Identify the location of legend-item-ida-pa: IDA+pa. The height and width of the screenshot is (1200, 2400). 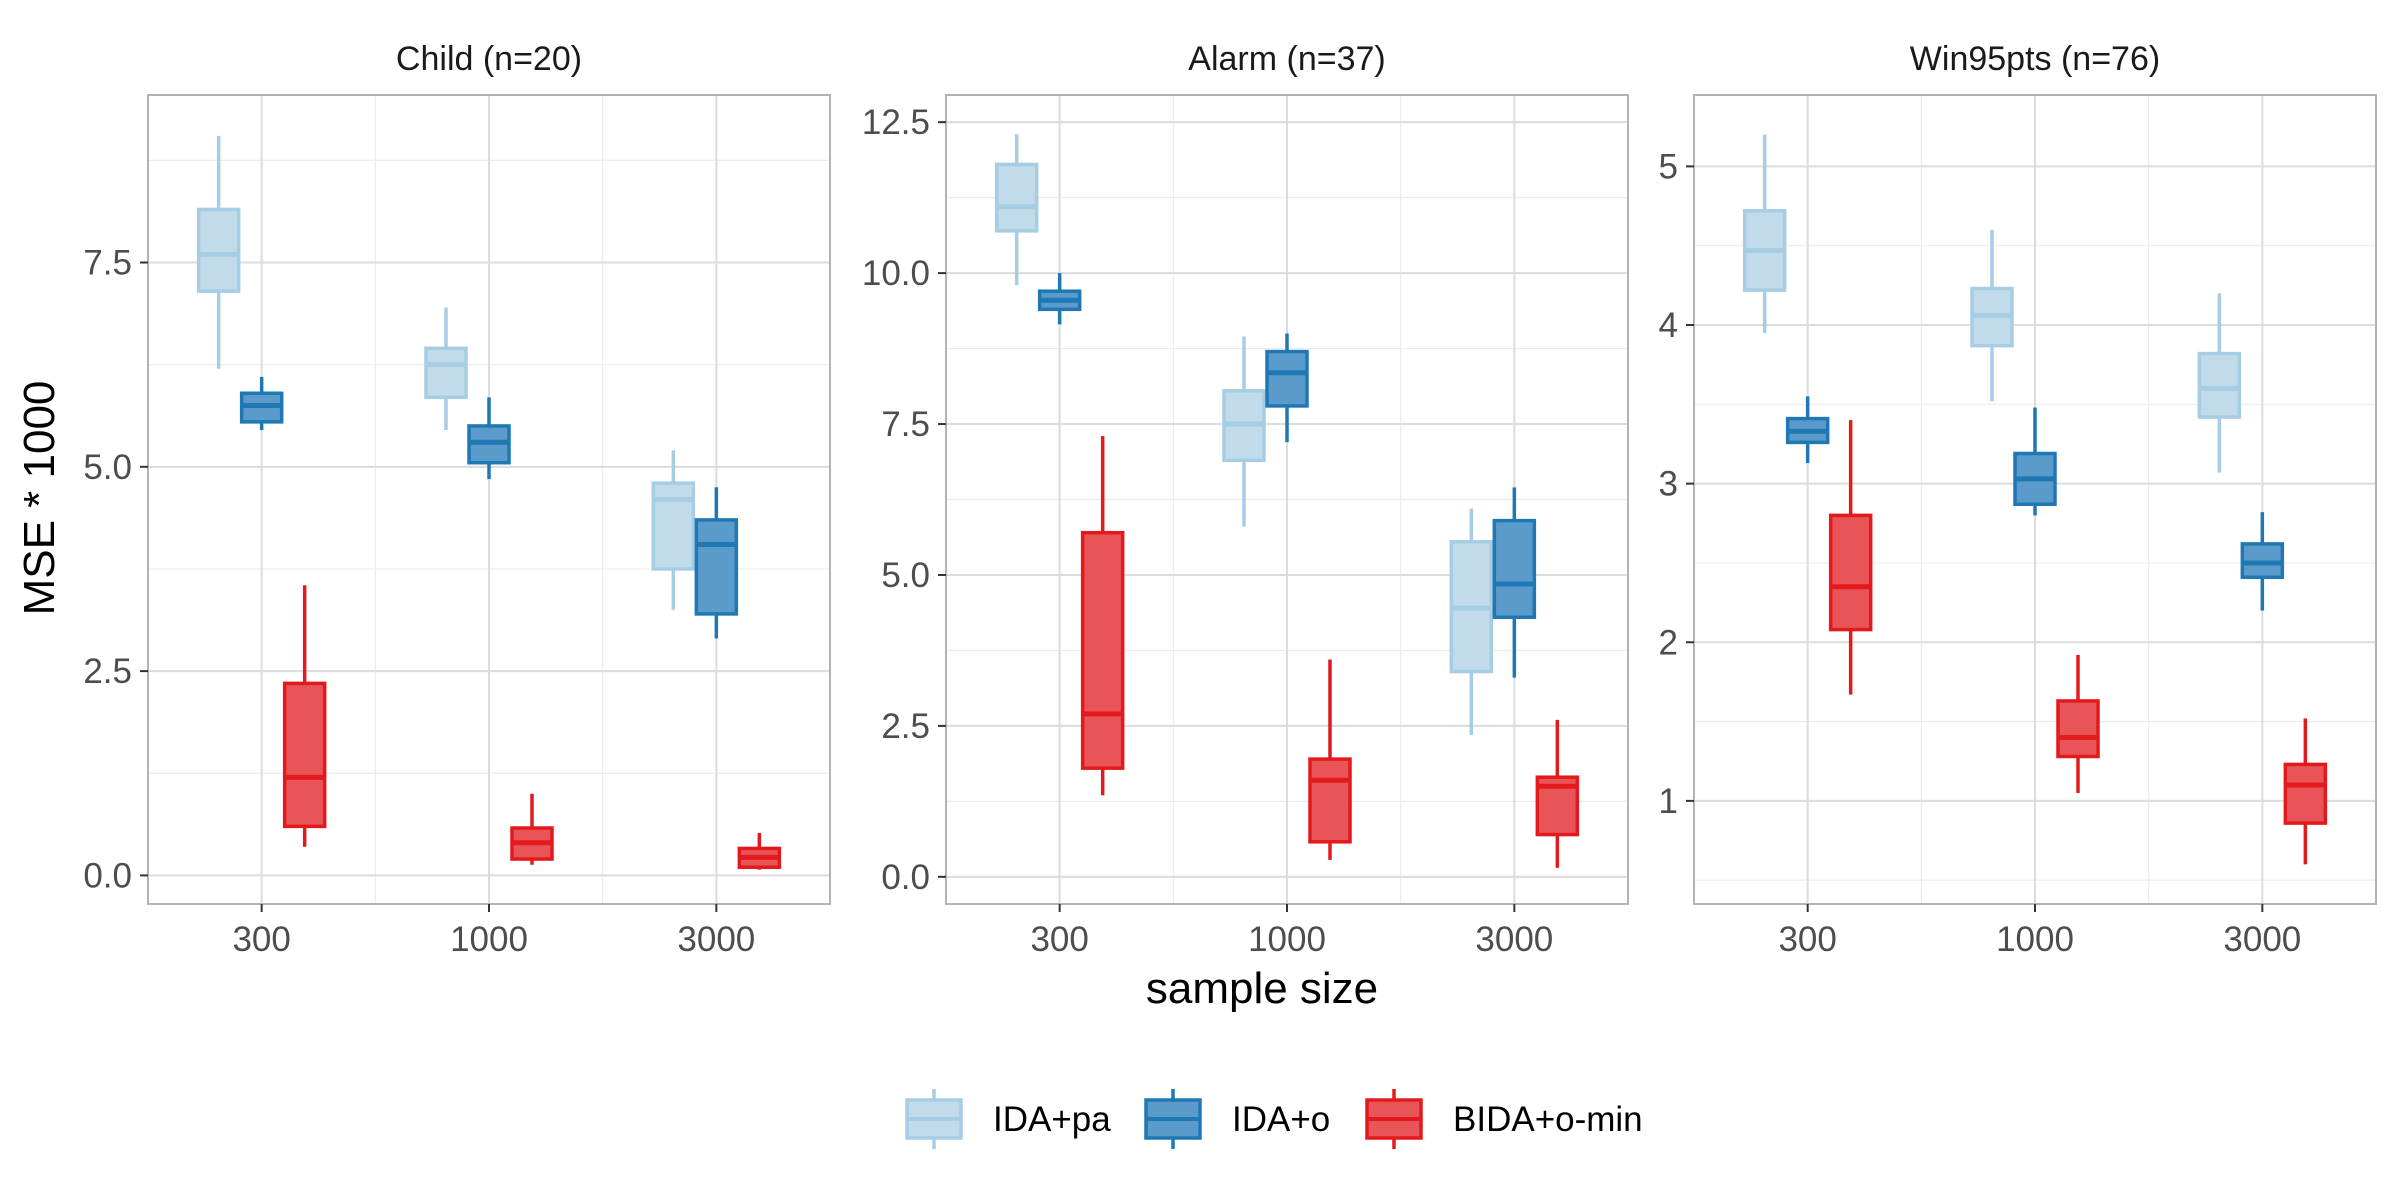
(1008, 1119).